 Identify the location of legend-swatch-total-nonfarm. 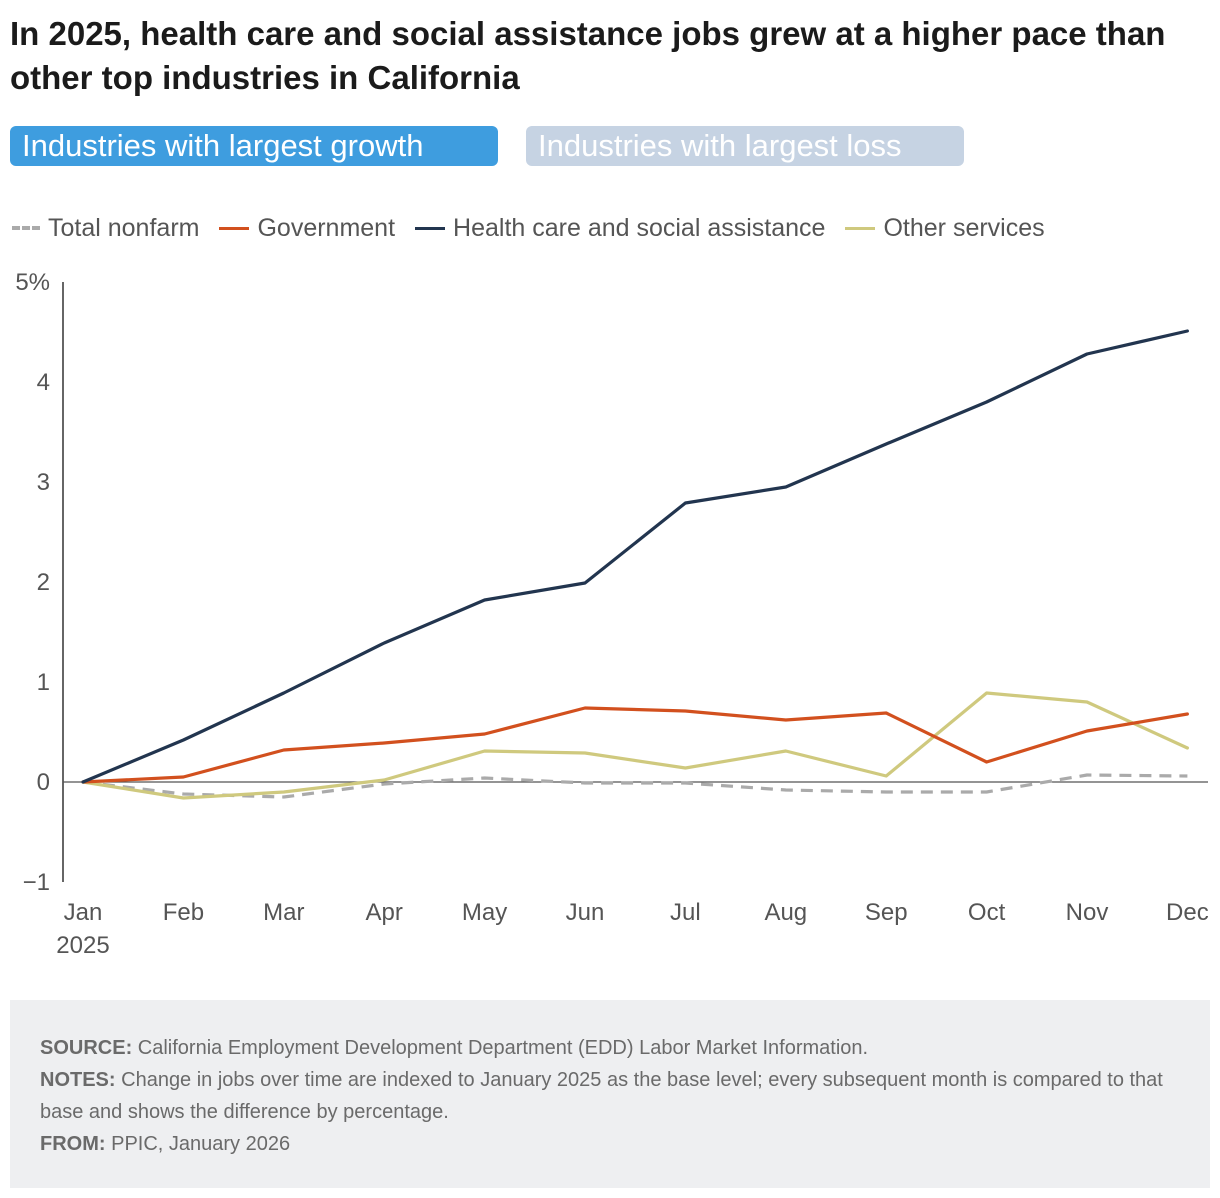
(26, 228).